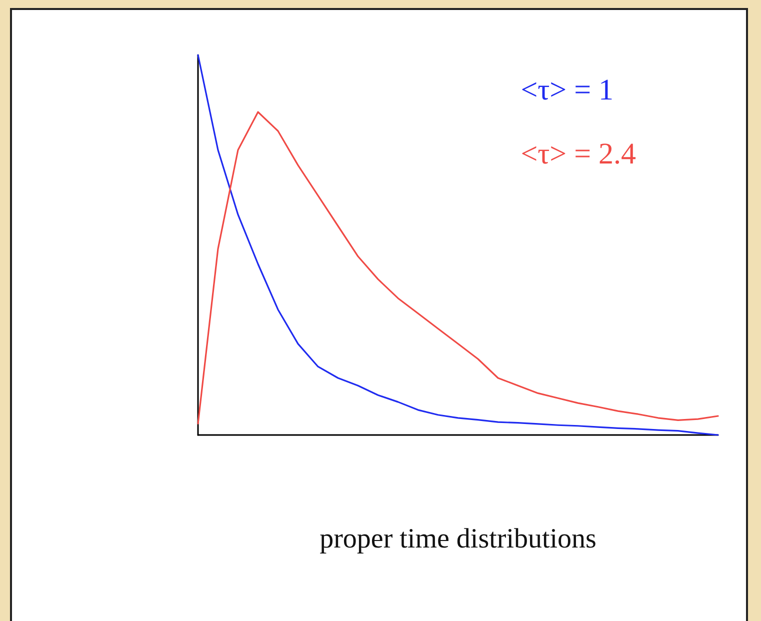  I want to click on text: <τ> = 2.4, so click(578, 154).